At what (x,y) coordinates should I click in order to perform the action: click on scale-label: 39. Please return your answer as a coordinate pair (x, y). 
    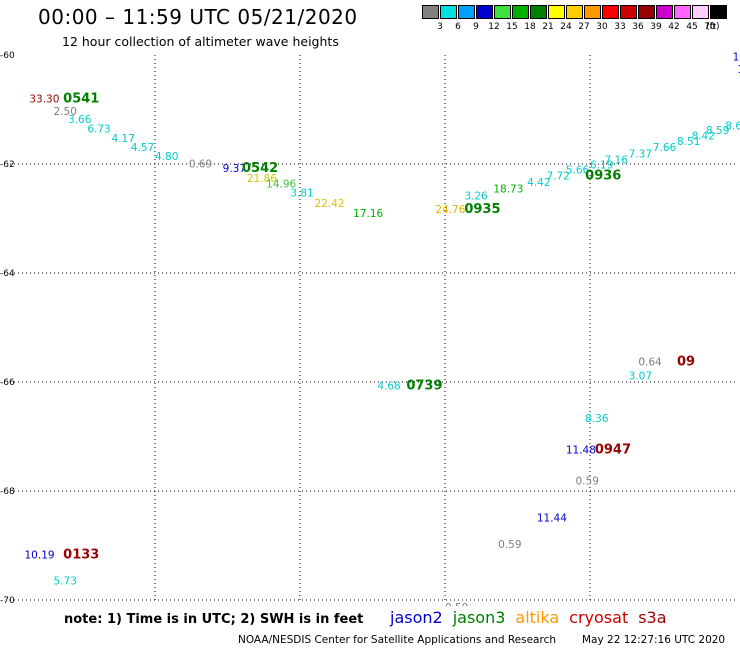
    Looking at the image, I should click on (656, 27).